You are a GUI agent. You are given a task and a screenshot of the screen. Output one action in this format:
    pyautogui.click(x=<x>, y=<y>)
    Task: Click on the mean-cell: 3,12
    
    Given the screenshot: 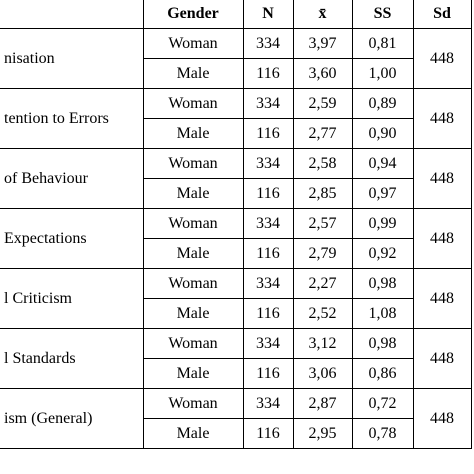 What is the action you would take?
    pyautogui.click(x=322, y=343)
    